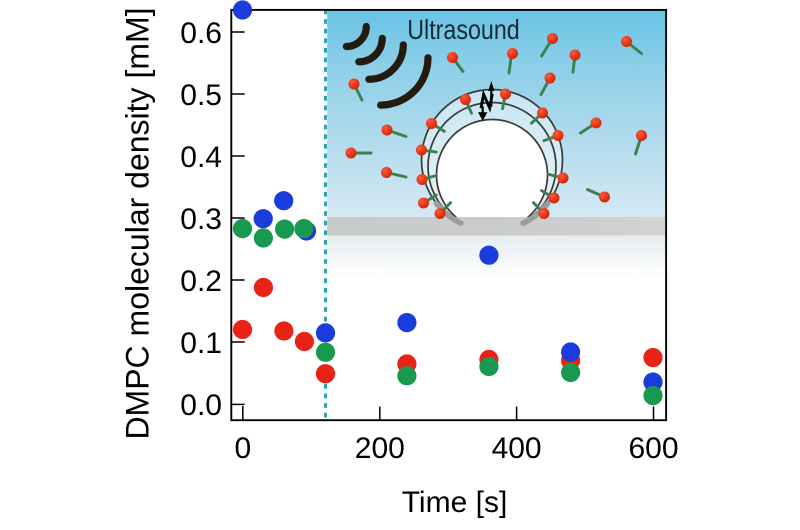 The image size is (800, 530). I want to click on svg-text: 0.1, so click(201, 343).